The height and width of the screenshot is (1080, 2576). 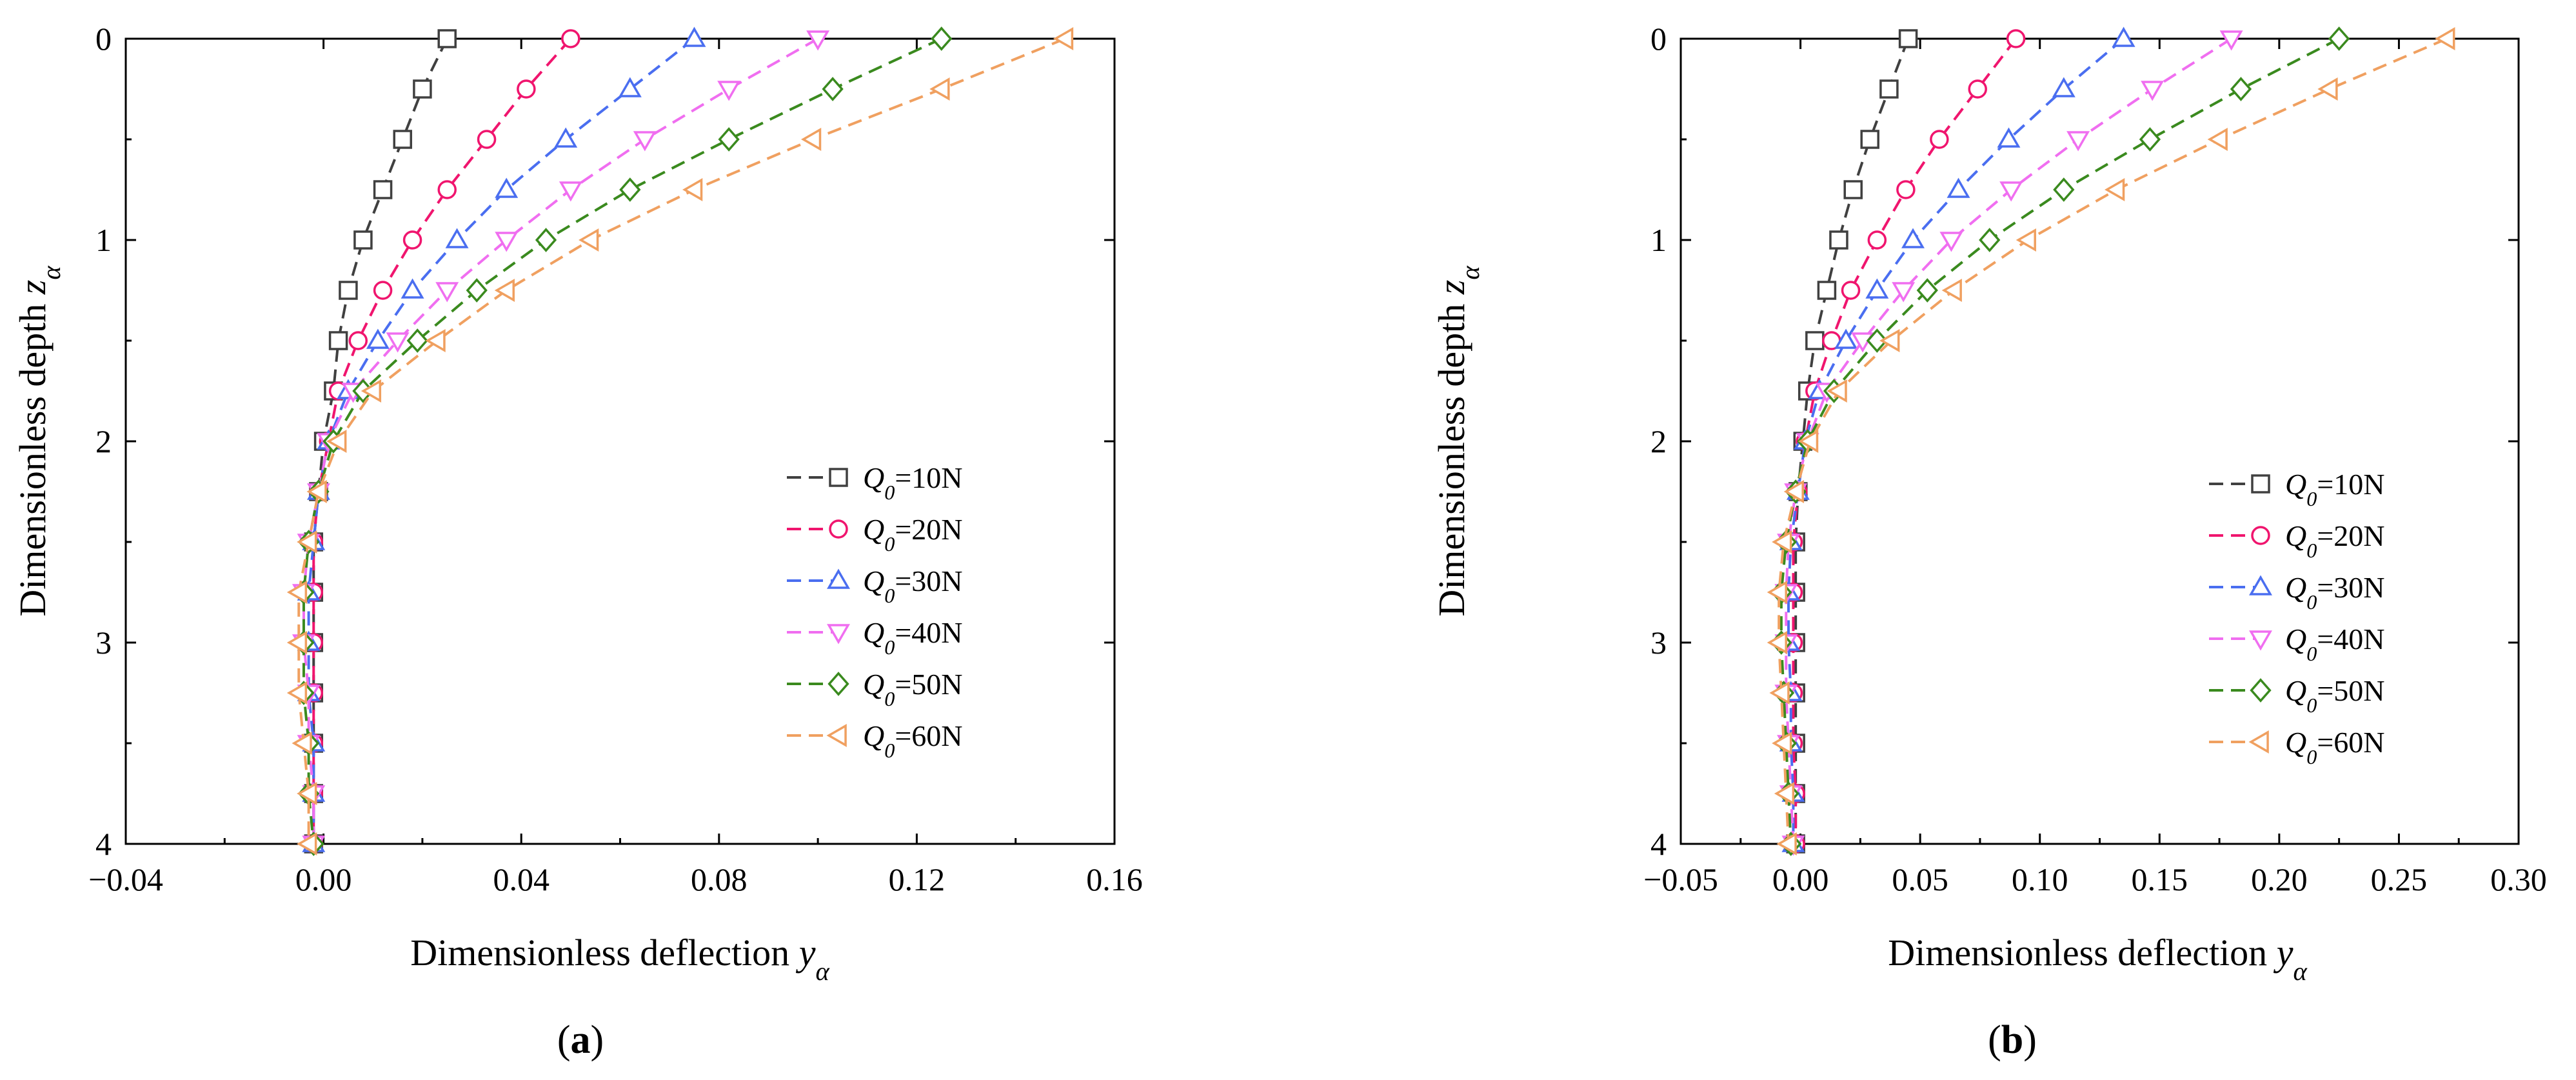 I want to click on x-tick-label: 0.08, so click(x=719, y=879).